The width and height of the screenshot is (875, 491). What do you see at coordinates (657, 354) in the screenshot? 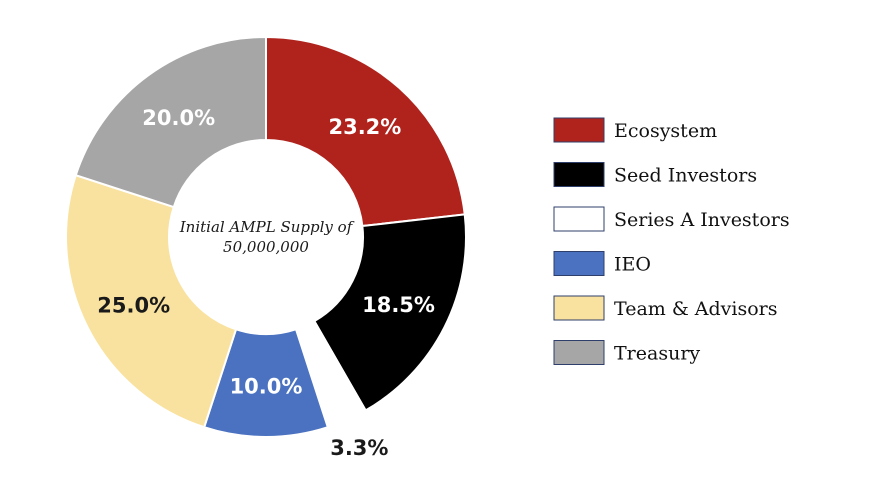
I see `legend-label-treasury: Treasury` at bounding box center [657, 354].